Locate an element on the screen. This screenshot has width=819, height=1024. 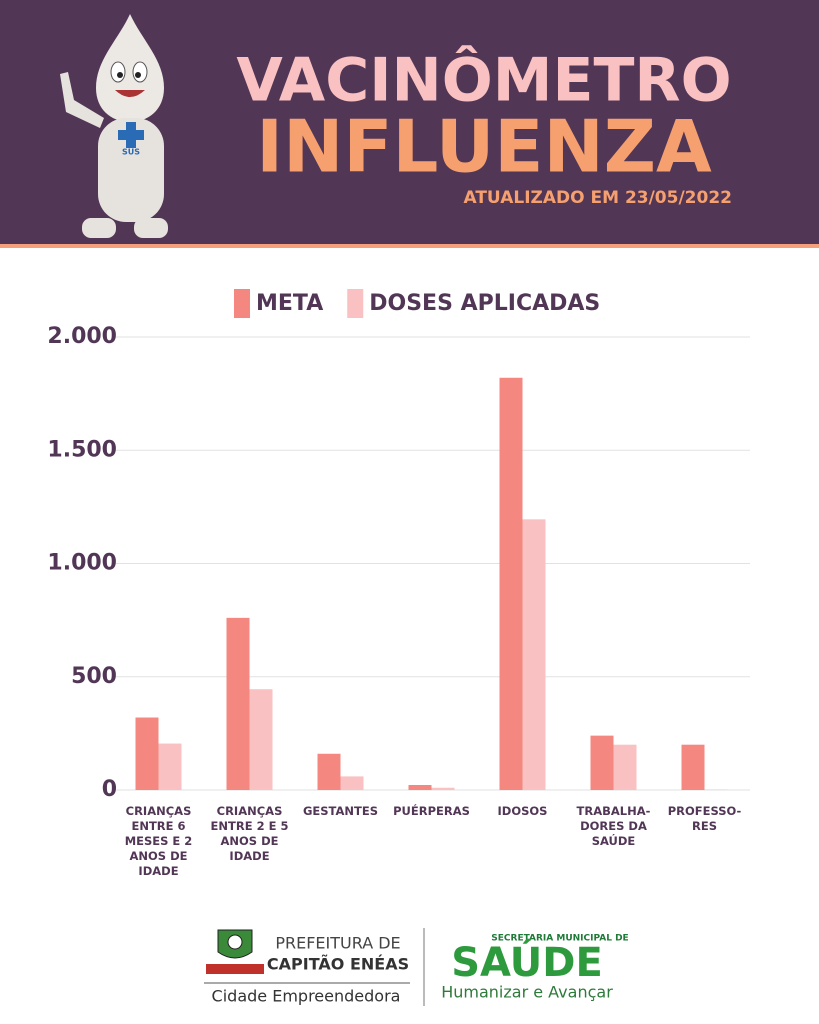
mascot: SUS is located at coordinates (114, 126).